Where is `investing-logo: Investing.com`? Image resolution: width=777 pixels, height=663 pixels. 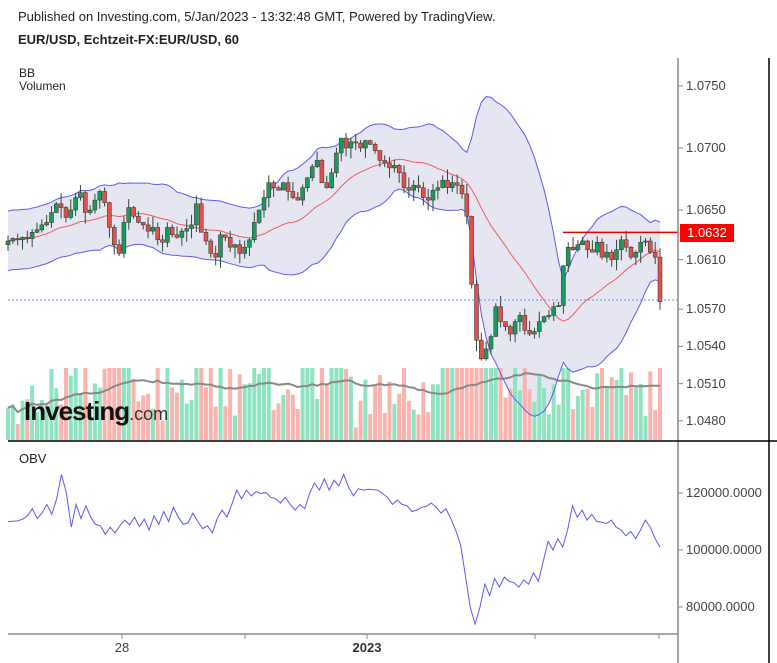
investing-logo: Investing.com is located at coordinates (96, 411).